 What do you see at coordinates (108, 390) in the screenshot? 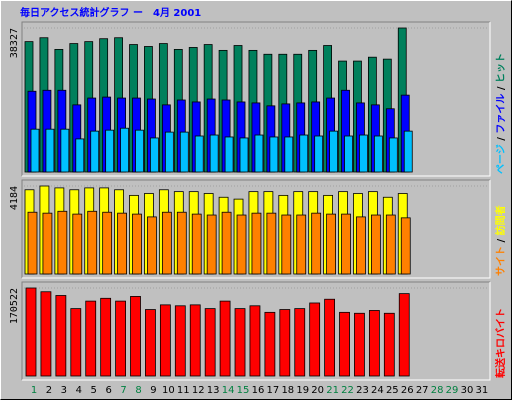
I see `x-tick-label: 6` at bounding box center [108, 390].